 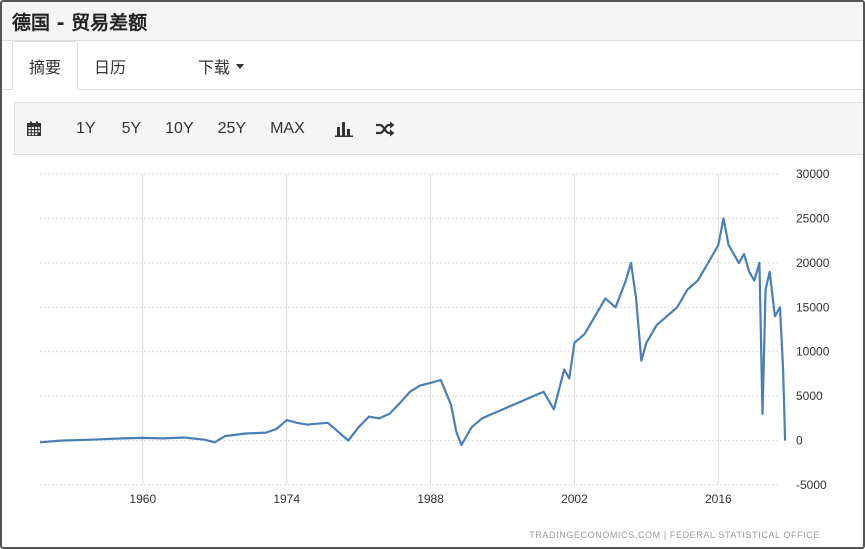 I want to click on shuffle-icon, so click(x=385, y=129).